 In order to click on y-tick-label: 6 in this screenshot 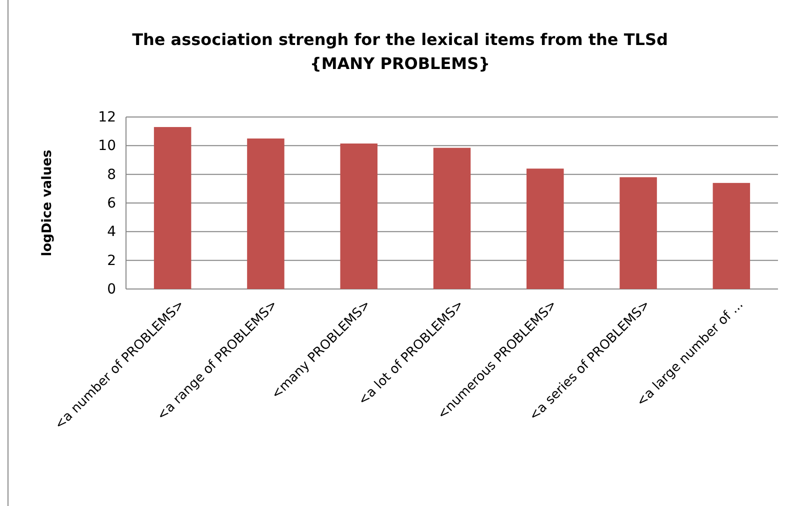, I will do `click(111, 203)`.